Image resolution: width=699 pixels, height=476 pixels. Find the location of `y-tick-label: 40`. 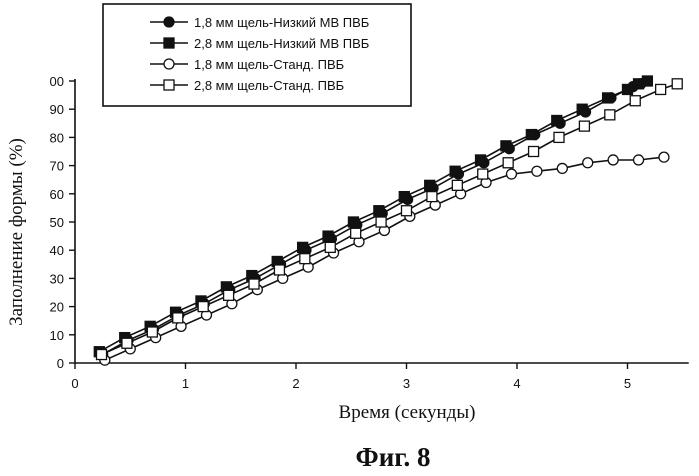

y-tick-label: 40 is located at coordinates (57, 250).